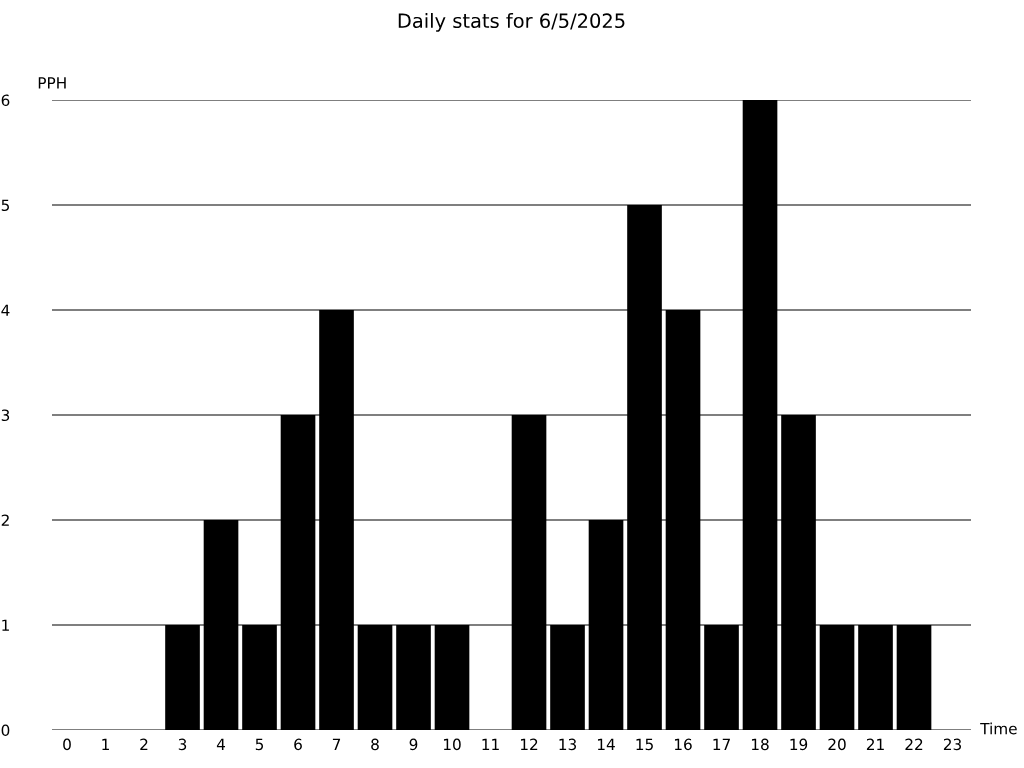 This screenshot has width=1024, height=768. Describe the element at coordinates (336, 744) in the screenshot. I see `x-tick-label: 7` at that location.